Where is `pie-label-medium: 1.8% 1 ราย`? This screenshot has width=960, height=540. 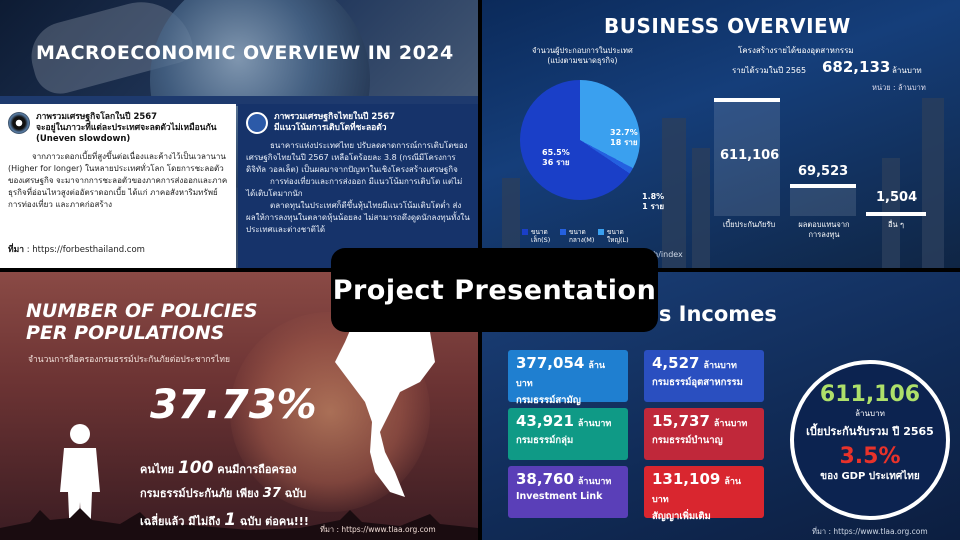 pie-label-medium: 1.8% 1 ราย is located at coordinates (653, 201).